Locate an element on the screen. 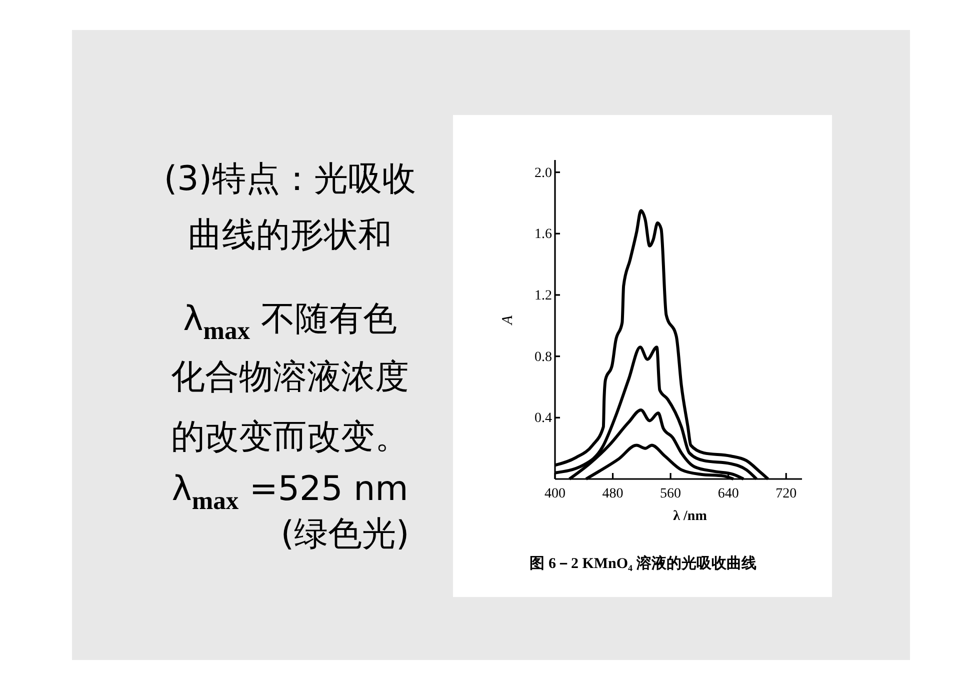  y-axis-title: A is located at coordinates (508, 320).